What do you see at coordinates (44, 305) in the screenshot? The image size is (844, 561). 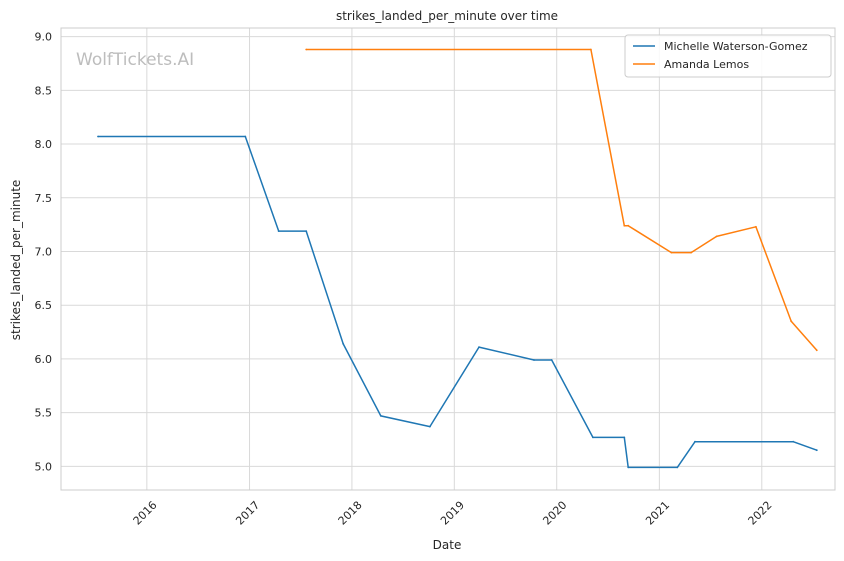 I see `y-tick-label: 6.5` at bounding box center [44, 305].